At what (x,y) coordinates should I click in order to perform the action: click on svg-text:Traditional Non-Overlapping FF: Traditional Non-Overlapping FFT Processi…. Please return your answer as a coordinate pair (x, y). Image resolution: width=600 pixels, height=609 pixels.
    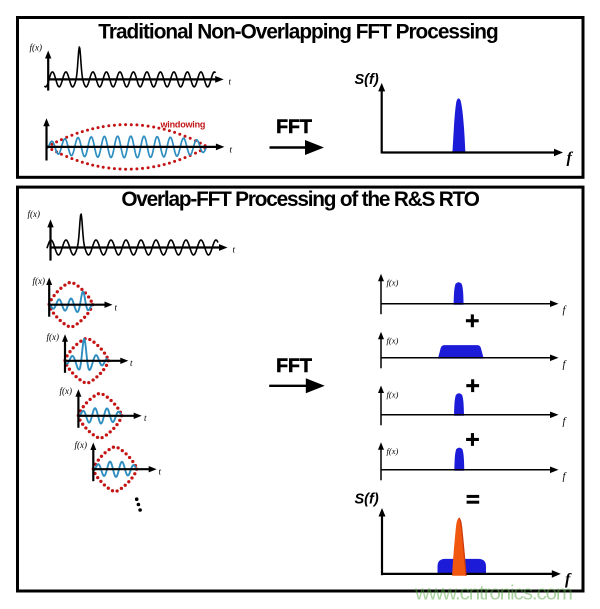
    Looking at the image, I should click on (298, 31).